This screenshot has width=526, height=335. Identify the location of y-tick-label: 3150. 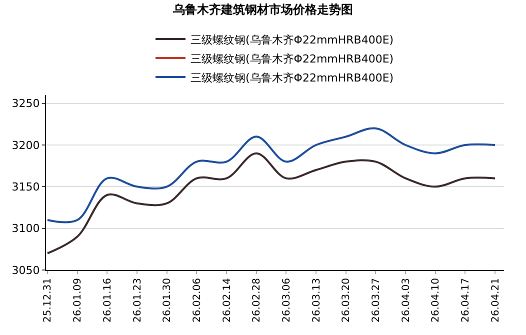
(26, 187).